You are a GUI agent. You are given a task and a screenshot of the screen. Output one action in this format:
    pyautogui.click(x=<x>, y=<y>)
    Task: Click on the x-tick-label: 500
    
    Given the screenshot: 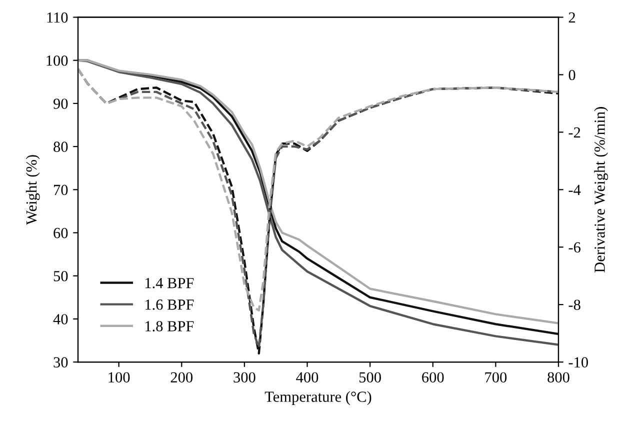 What is the action you would take?
    pyautogui.click(x=370, y=377)
    